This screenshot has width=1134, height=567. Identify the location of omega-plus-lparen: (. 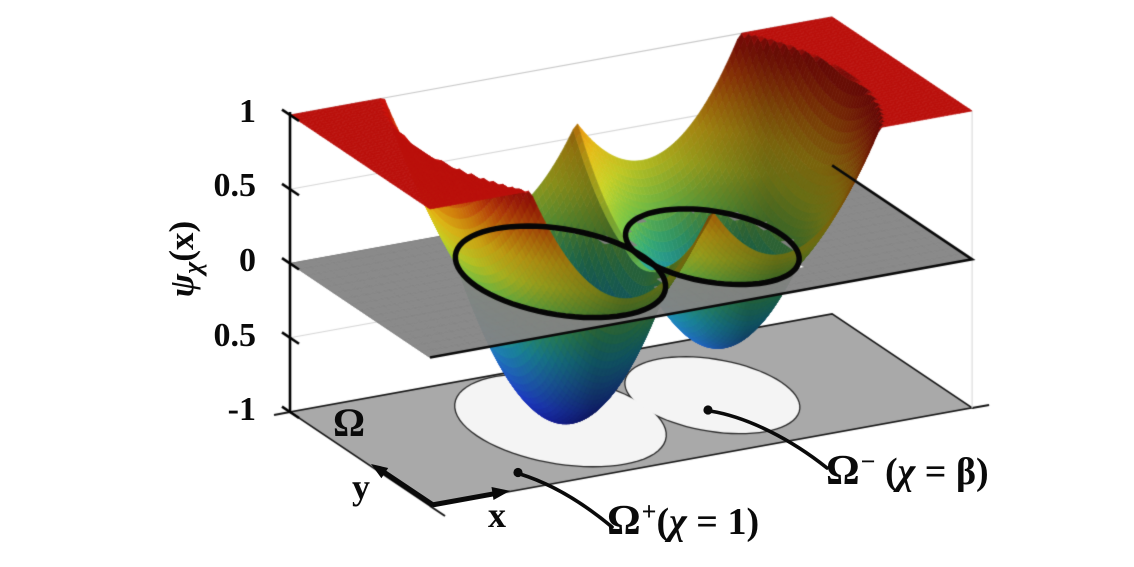
(663, 522).